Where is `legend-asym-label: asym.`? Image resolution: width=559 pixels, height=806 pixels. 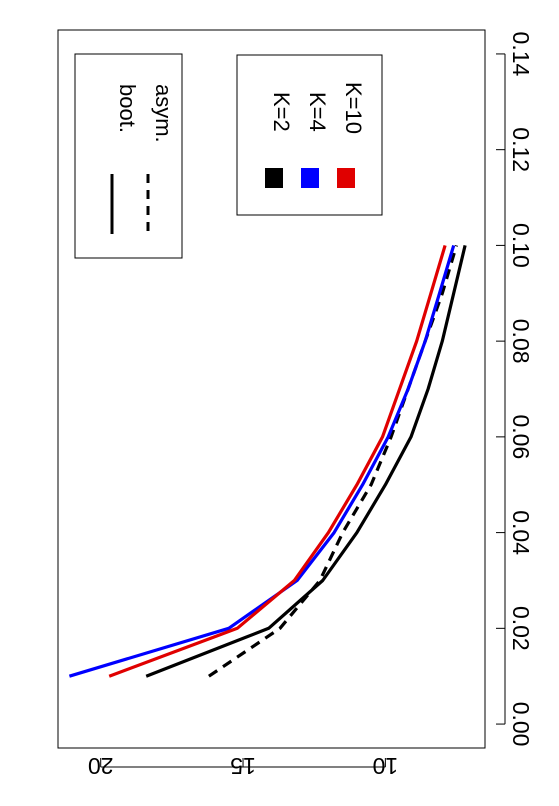 legend-asym-label: asym. is located at coordinates (163, 113).